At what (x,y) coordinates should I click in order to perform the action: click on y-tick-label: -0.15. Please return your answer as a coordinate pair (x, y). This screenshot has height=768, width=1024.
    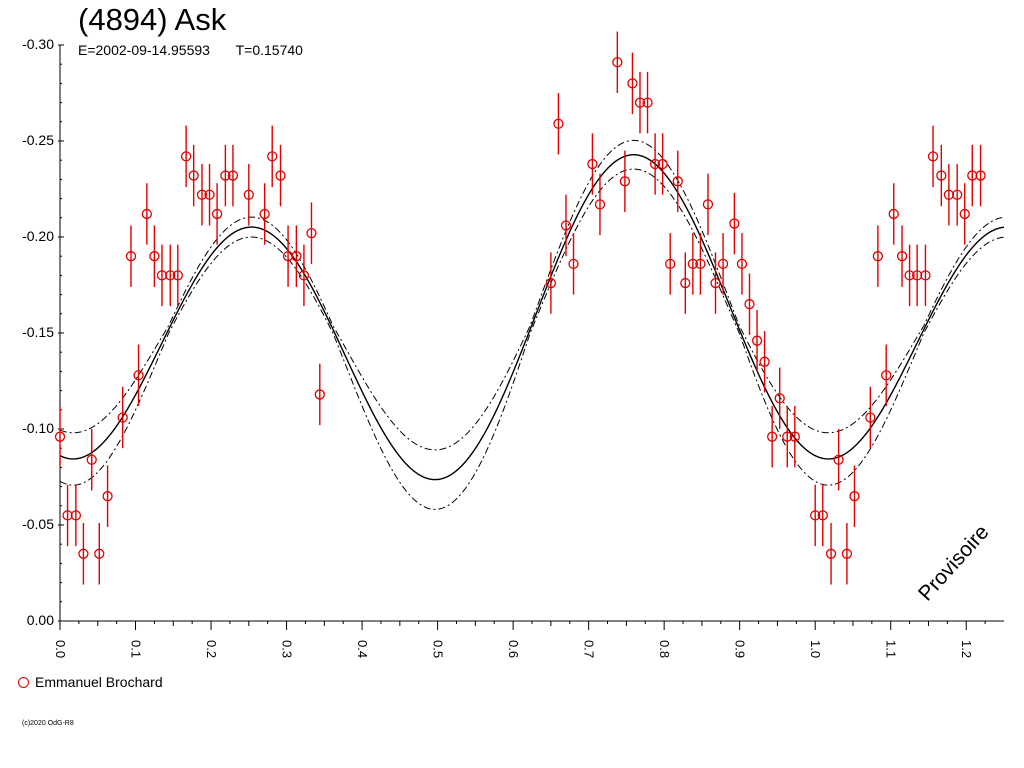
    Looking at the image, I should click on (38, 332).